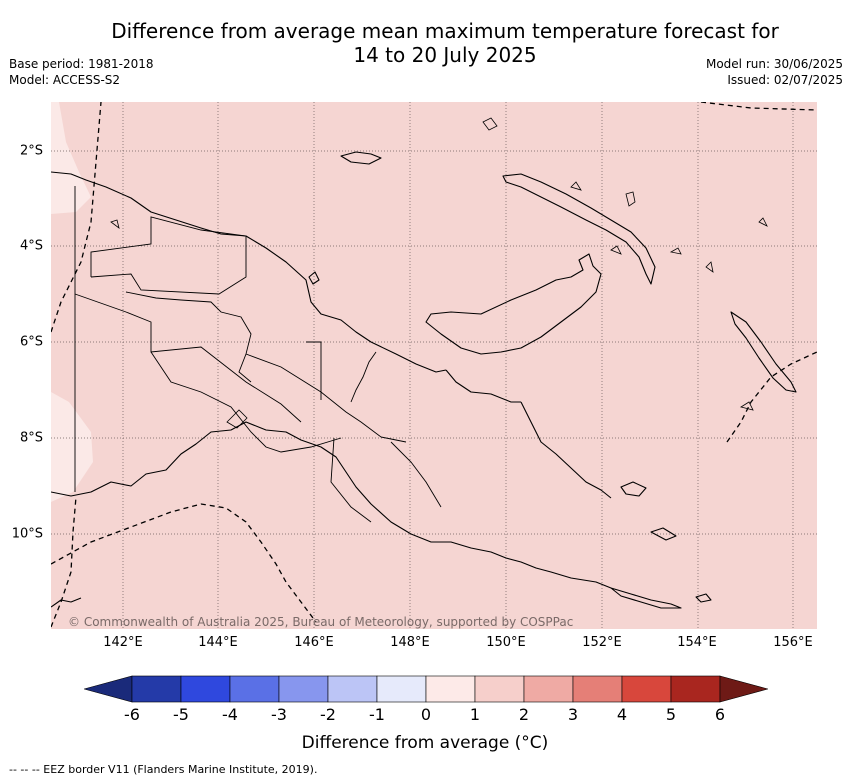  I want to click on colorbar-tick: -6, so click(132, 714).